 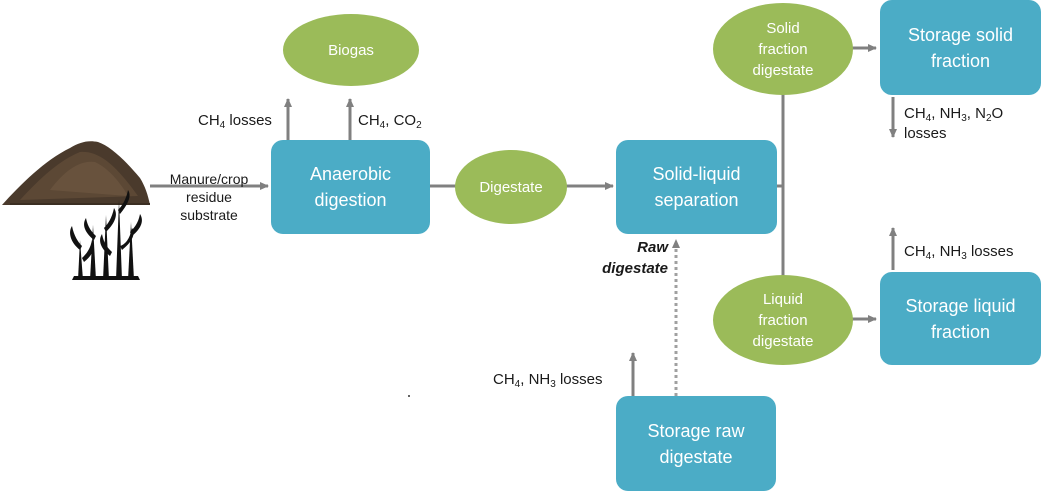 What do you see at coordinates (928, 118) in the screenshot?
I see `solid-em-sub4: 4` at bounding box center [928, 118].